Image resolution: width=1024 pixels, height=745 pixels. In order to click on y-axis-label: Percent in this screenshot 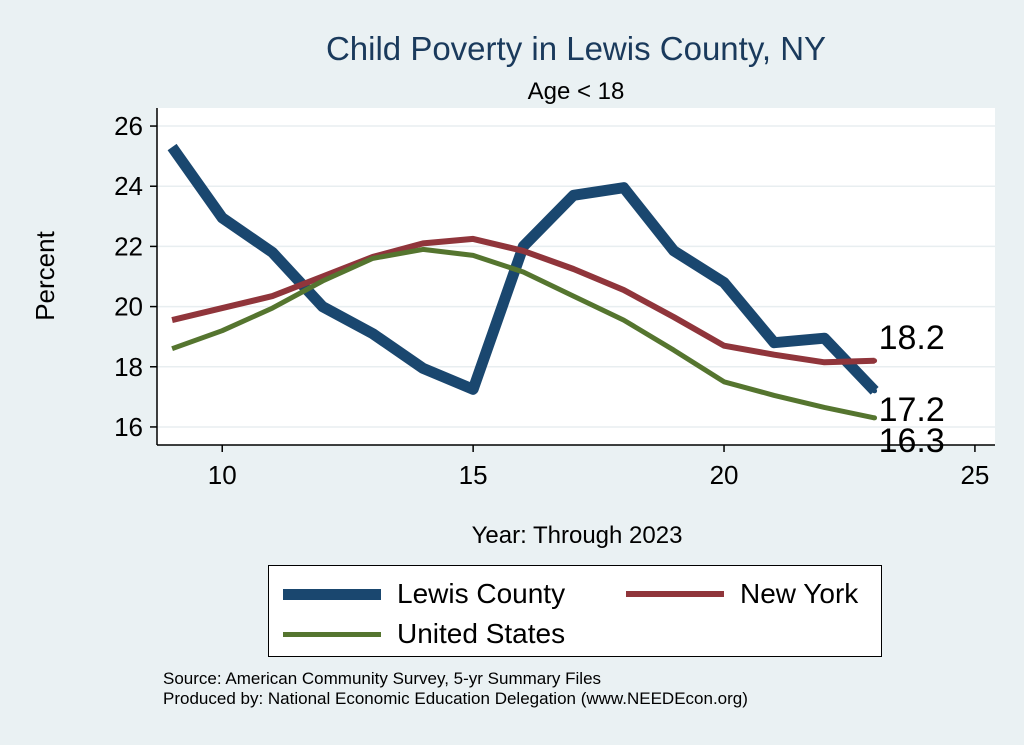, I will do `click(45, 275)`.